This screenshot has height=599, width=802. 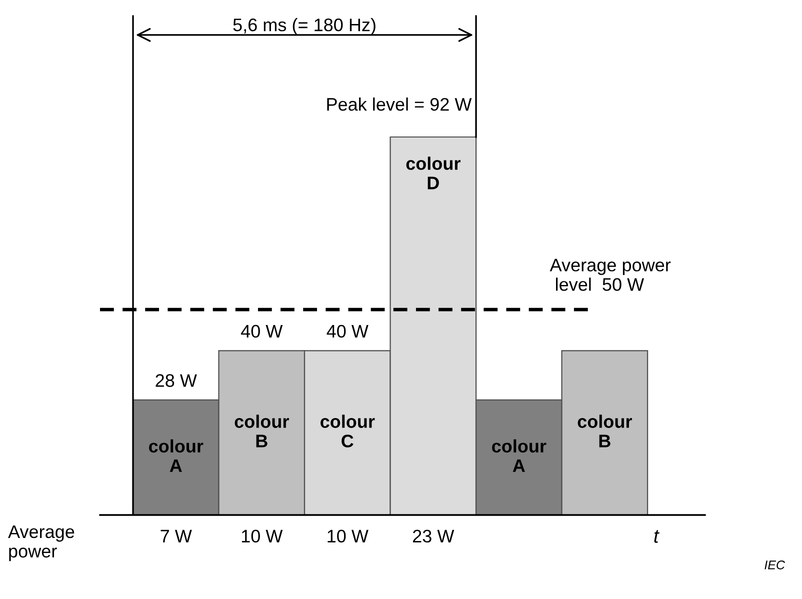 I want to click on text: Average power, so click(x=41, y=544).